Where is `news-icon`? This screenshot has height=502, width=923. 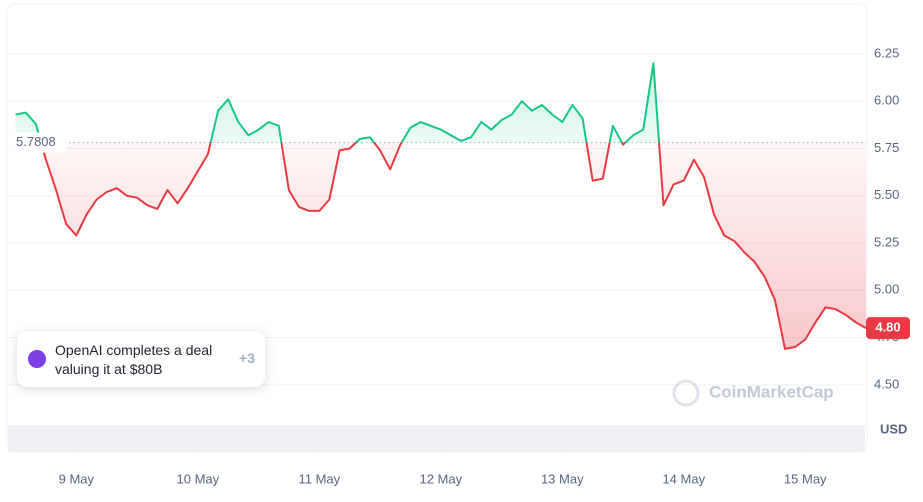
news-icon is located at coordinates (37, 359).